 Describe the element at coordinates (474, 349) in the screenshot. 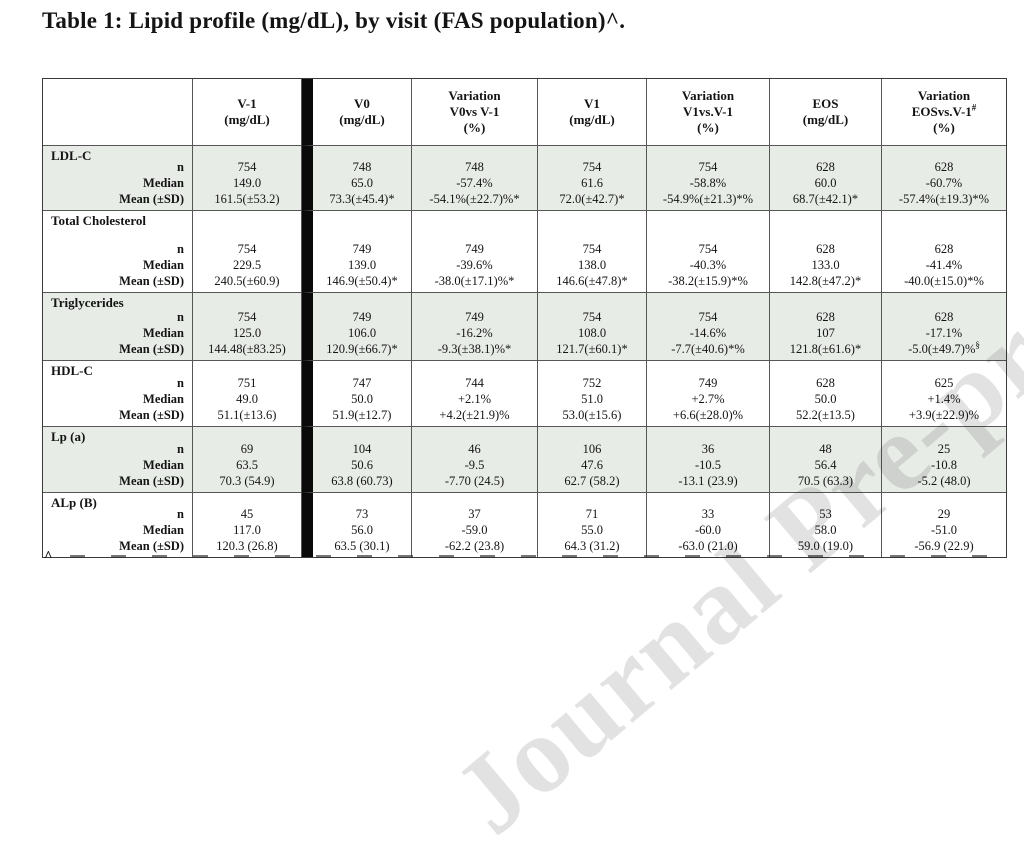

I see `mean-value: -9.3(±38.1)%*` at that location.